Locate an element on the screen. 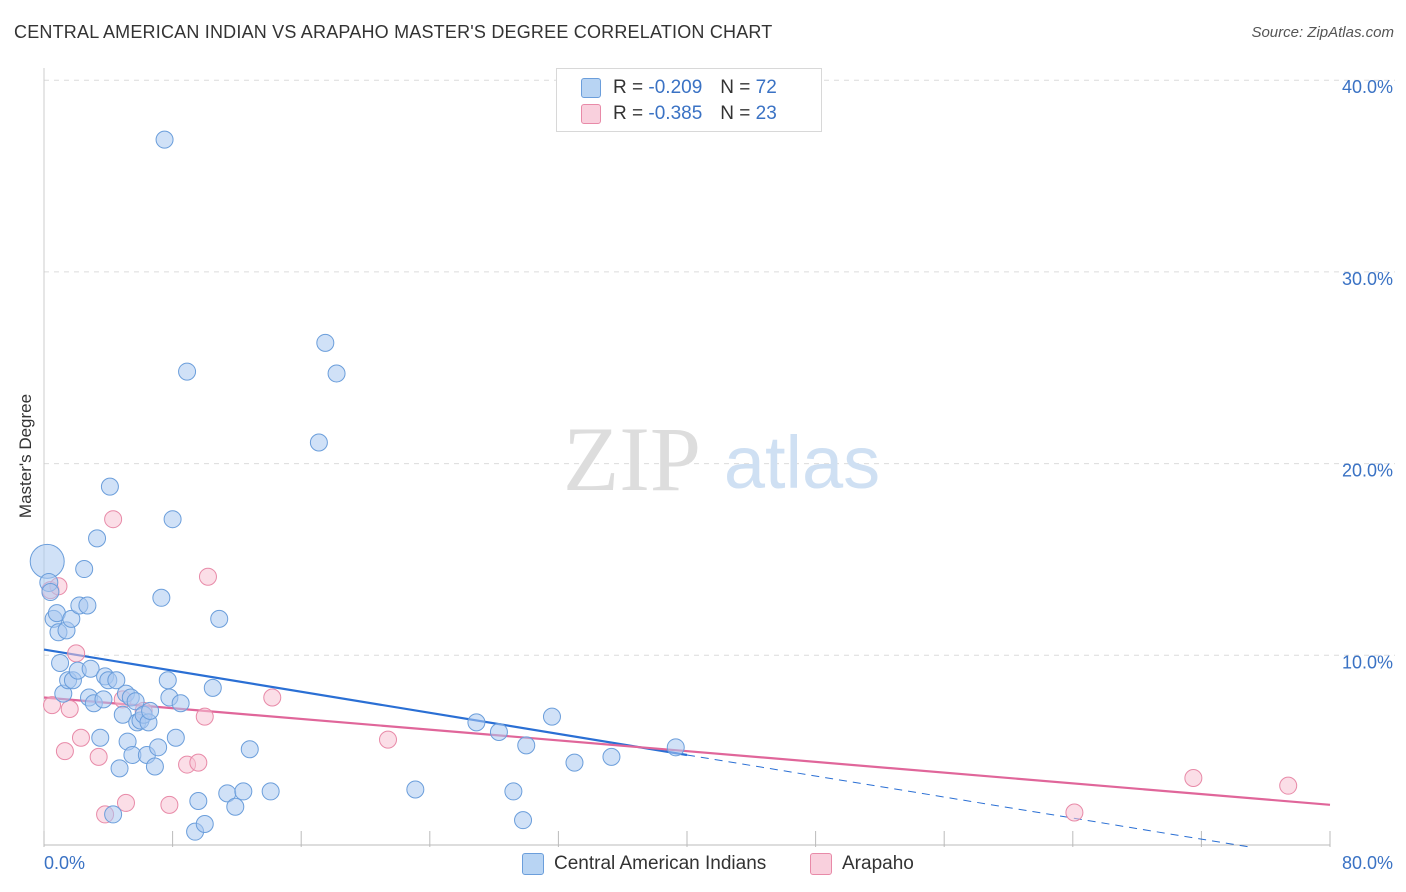 This screenshot has height=892, width=1406. bottom-legend-label: Central American Indians is located at coordinates (660, 863).